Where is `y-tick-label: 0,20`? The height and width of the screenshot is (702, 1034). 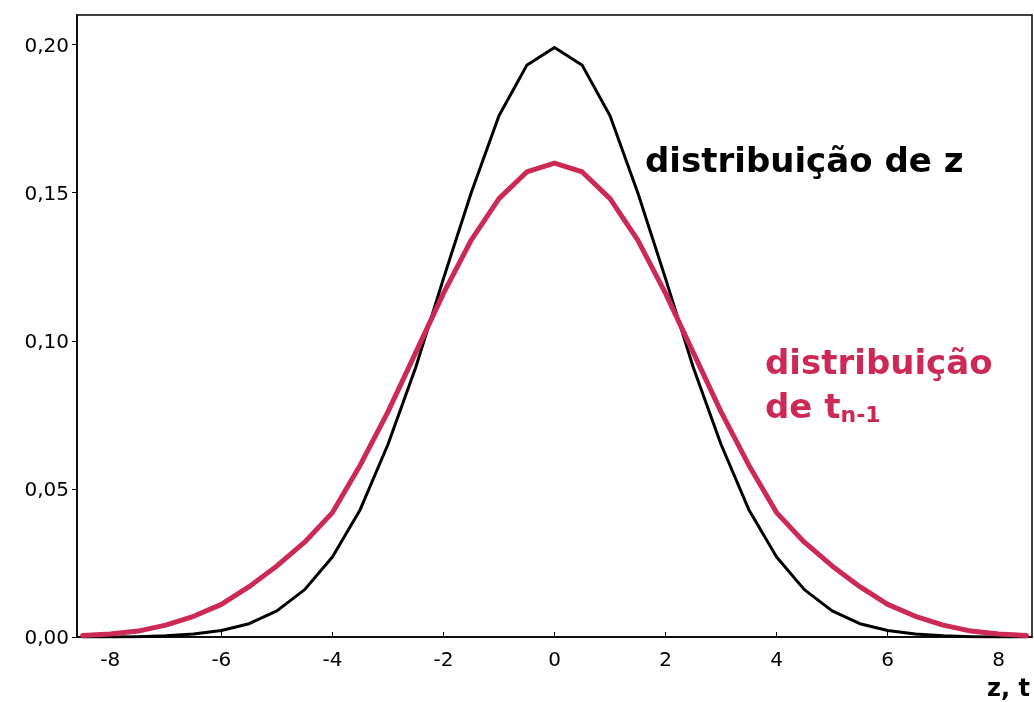
y-tick-label: 0,20 is located at coordinates (46, 44).